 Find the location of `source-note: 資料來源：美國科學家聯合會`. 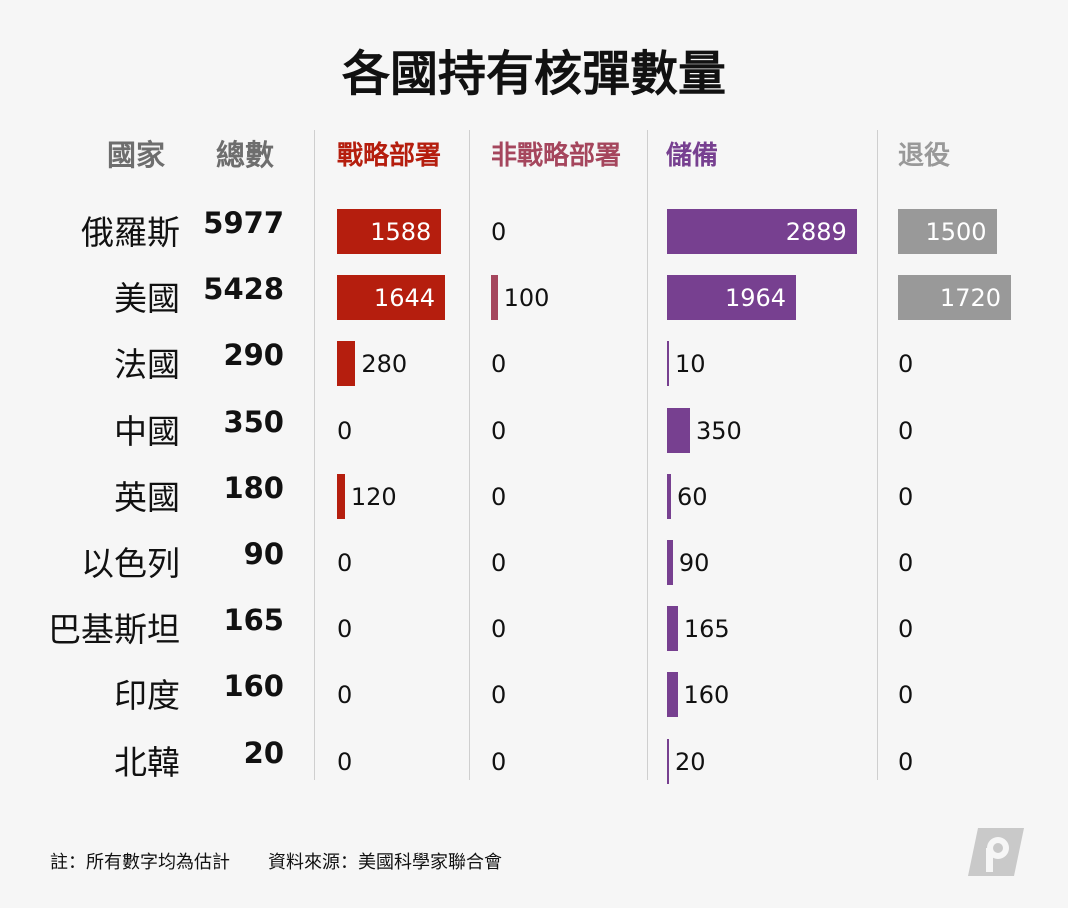

source-note: 資料來源：美國科學家聯合會 is located at coordinates (385, 862).